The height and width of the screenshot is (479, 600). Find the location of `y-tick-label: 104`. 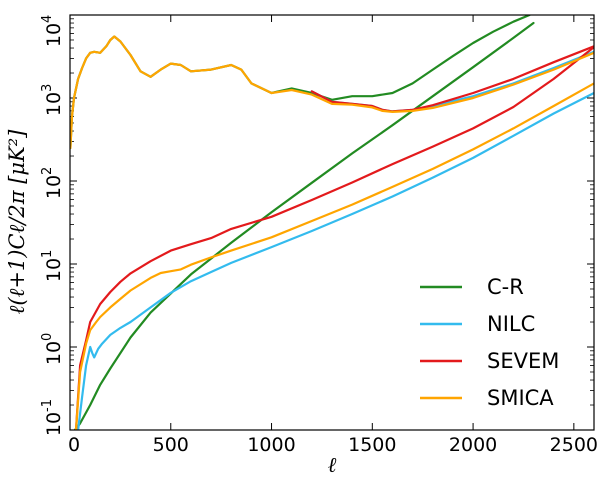

y-tick-label: 104 is located at coordinates (52, 31).